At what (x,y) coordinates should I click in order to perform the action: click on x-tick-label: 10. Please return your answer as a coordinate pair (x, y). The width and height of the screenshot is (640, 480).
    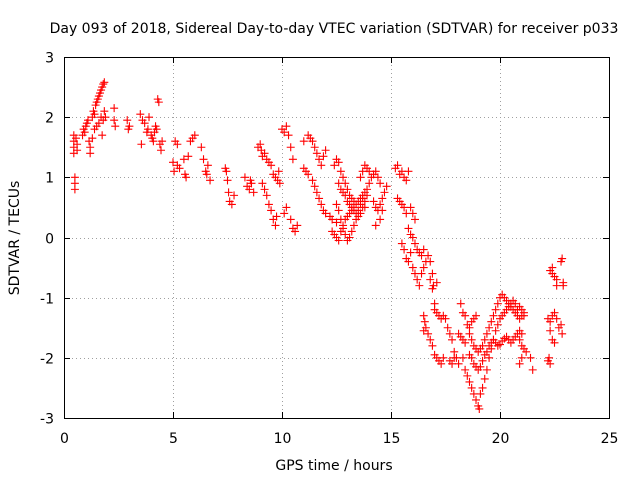
    Looking at the image, I should click on (283, 439).